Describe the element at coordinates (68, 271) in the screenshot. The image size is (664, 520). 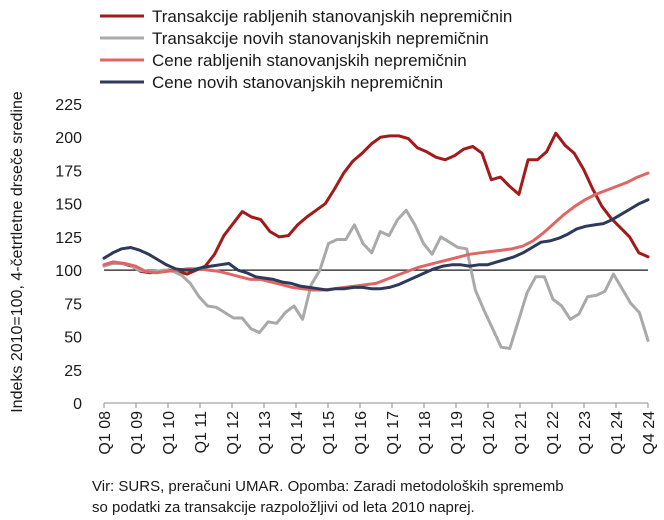
I see `y-tick-label: 100` at that location.